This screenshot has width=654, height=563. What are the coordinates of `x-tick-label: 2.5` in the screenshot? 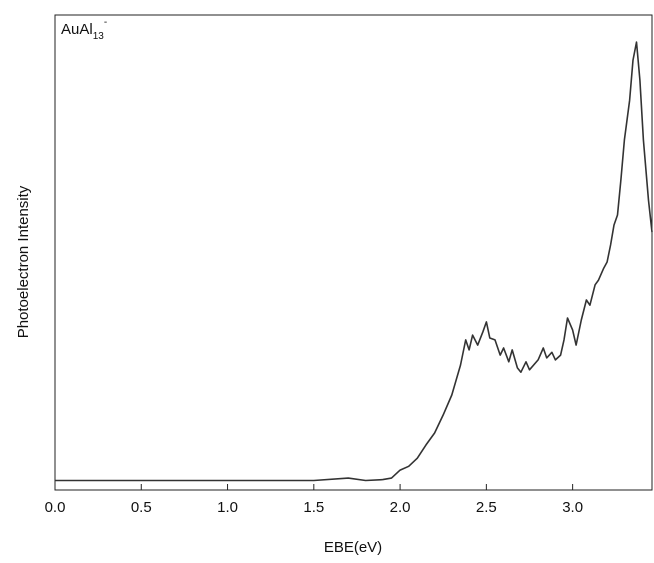 It's located at (486, 507).